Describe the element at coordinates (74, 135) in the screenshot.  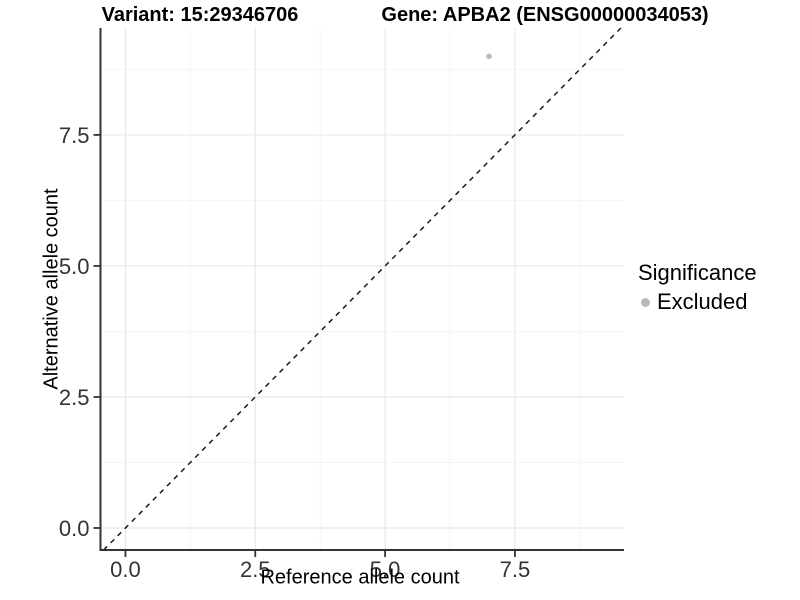
I see `y-tick-label: 7.5` at that location.